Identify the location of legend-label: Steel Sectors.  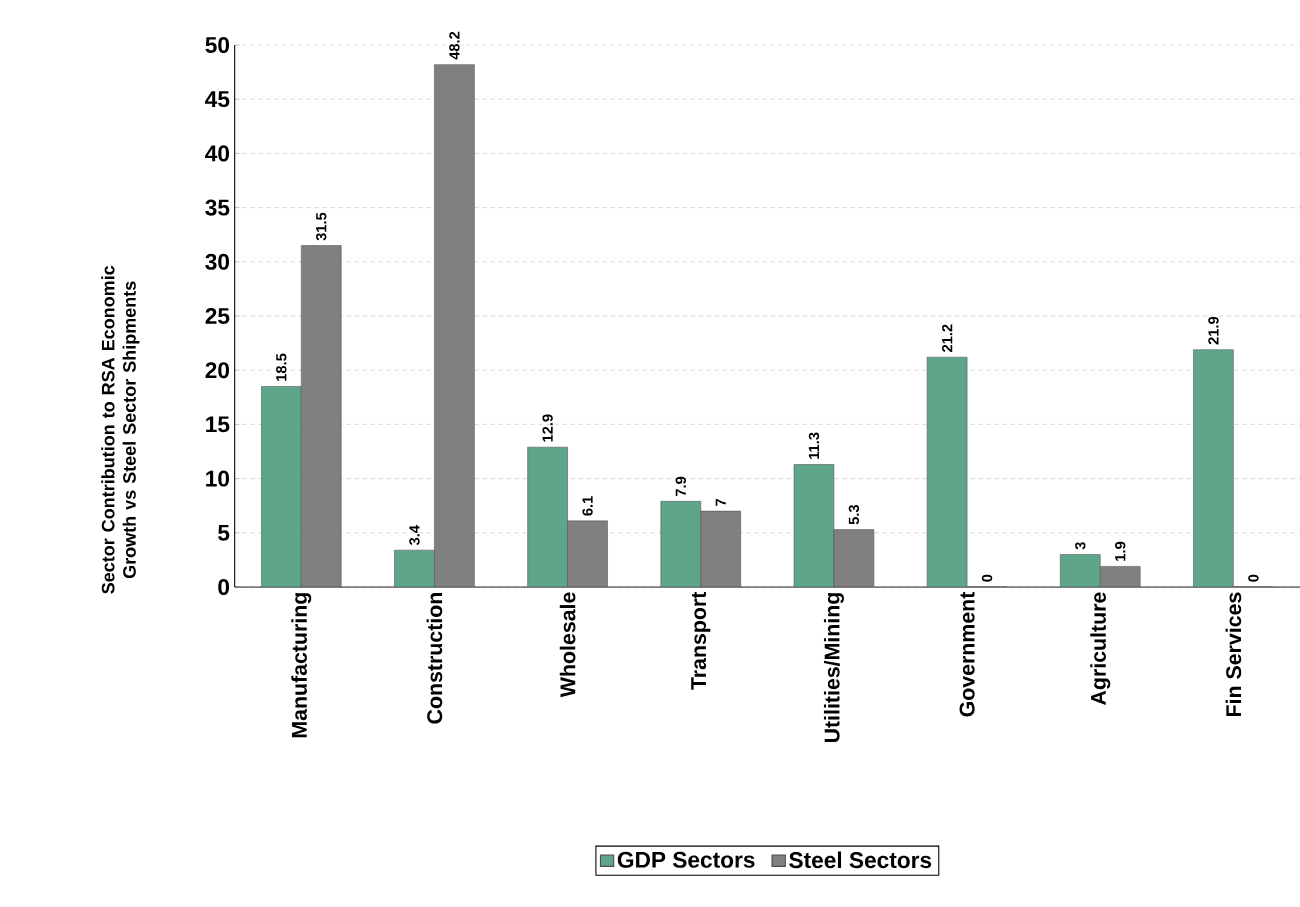
(860, 860).